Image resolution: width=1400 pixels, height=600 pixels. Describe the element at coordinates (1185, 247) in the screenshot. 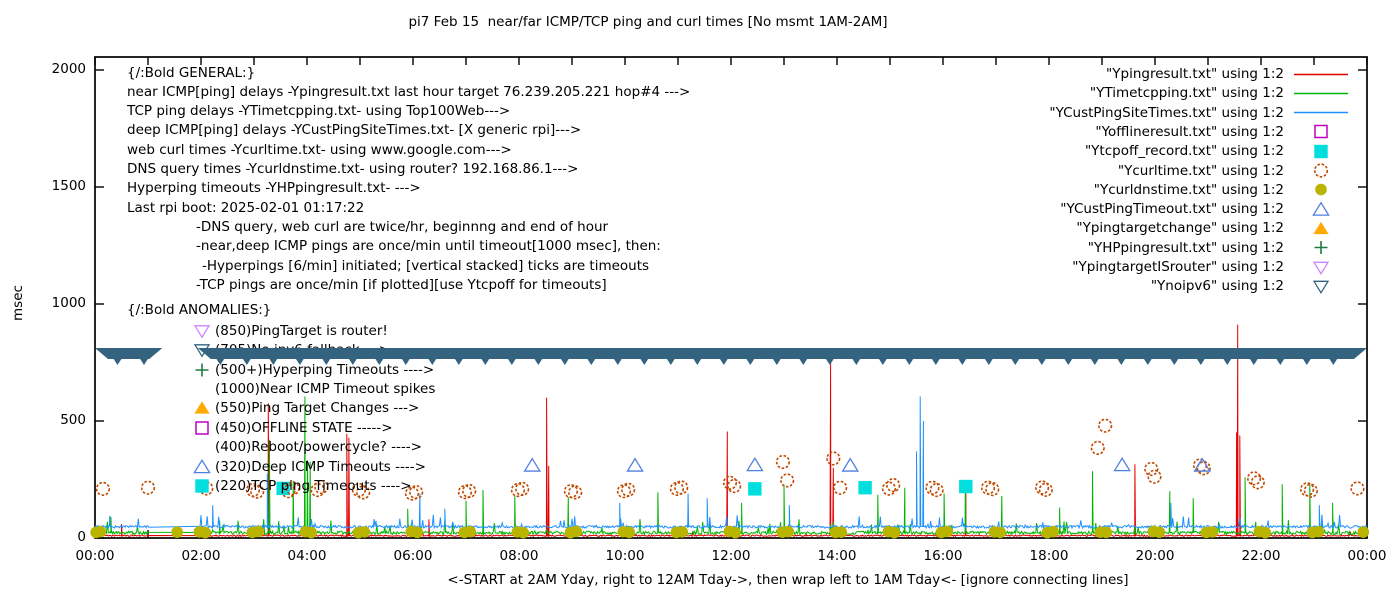

I see `legend-label: "YHPpingresult.txt" using 1:2` at that location.